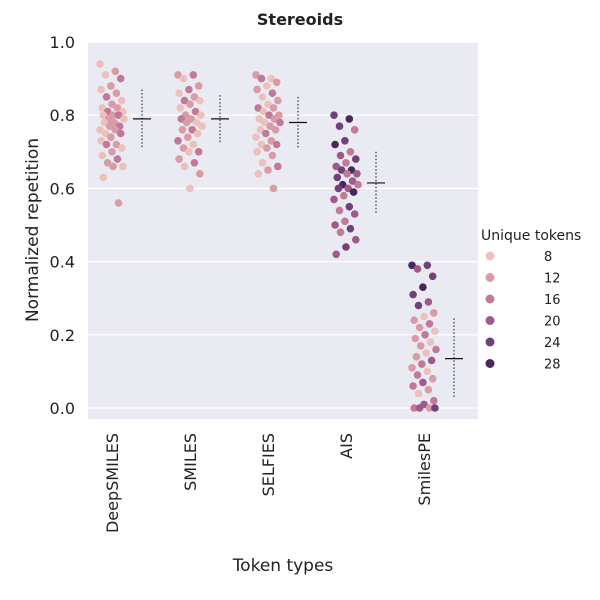 This screenshot has height=600, width=600. What do you see at coordinates (552, 279) in the screenshot?
I see `legend-label: 12` at bounding box center [552, 279].